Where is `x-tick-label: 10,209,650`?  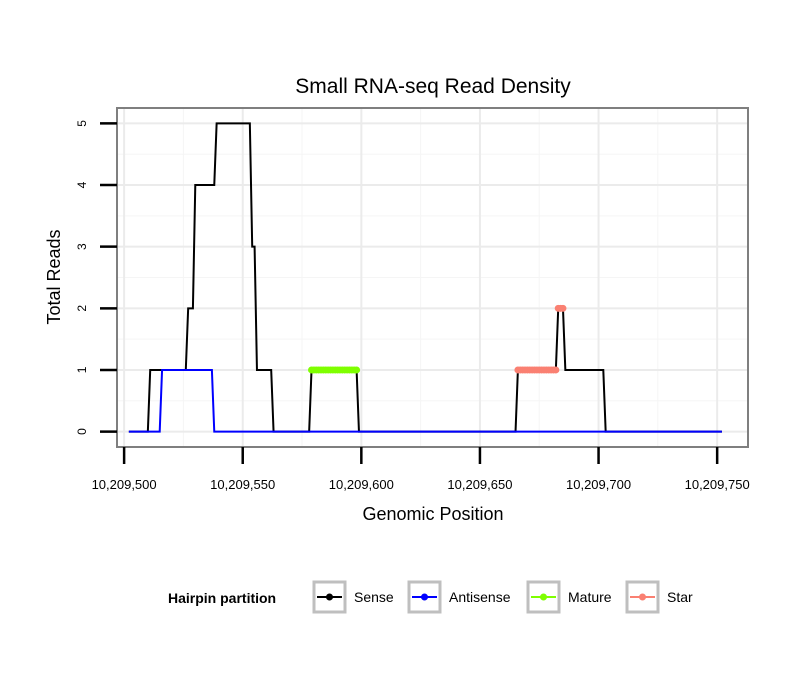 x-tick-label: 10,209,650 is located at coordinates (479, 484).